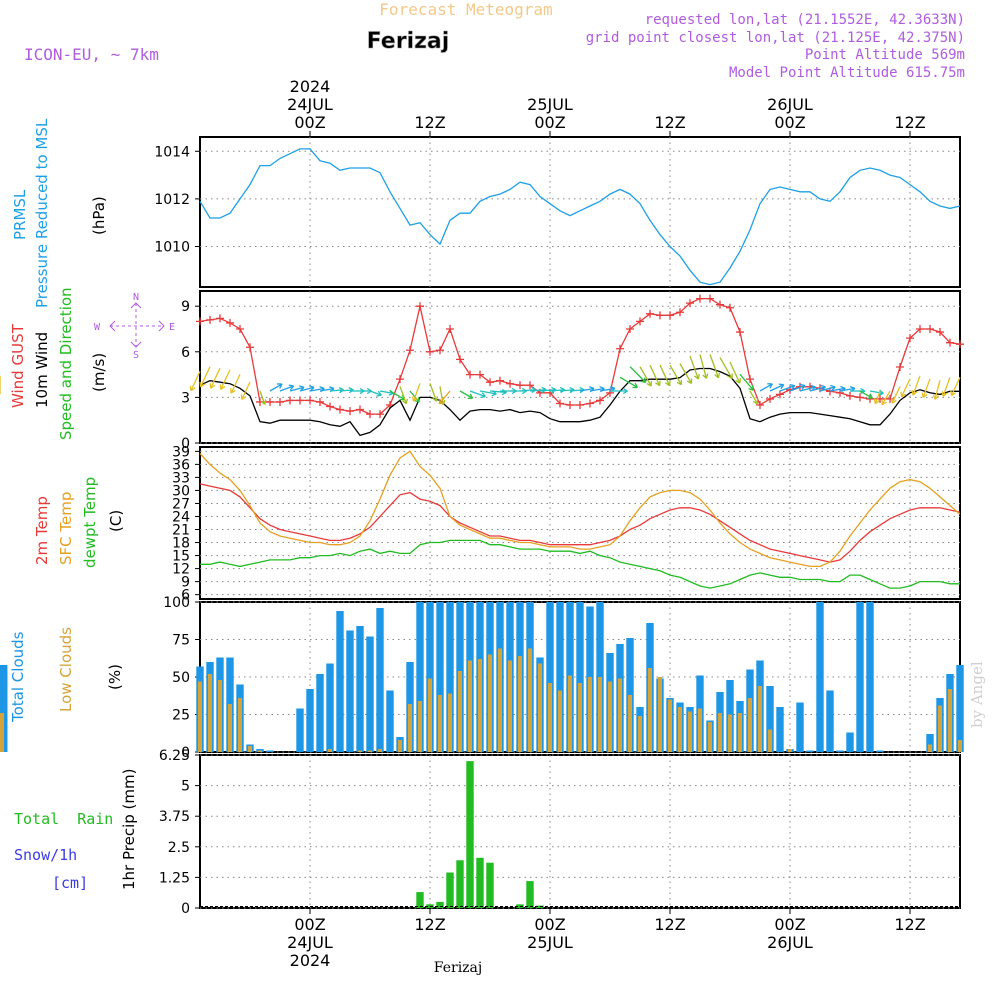 This screenshot has width=1000, height=1000. Describe the element at coordinates (309, 122) in the screenshot. I see `top-axis-label: 00Z` at that location.